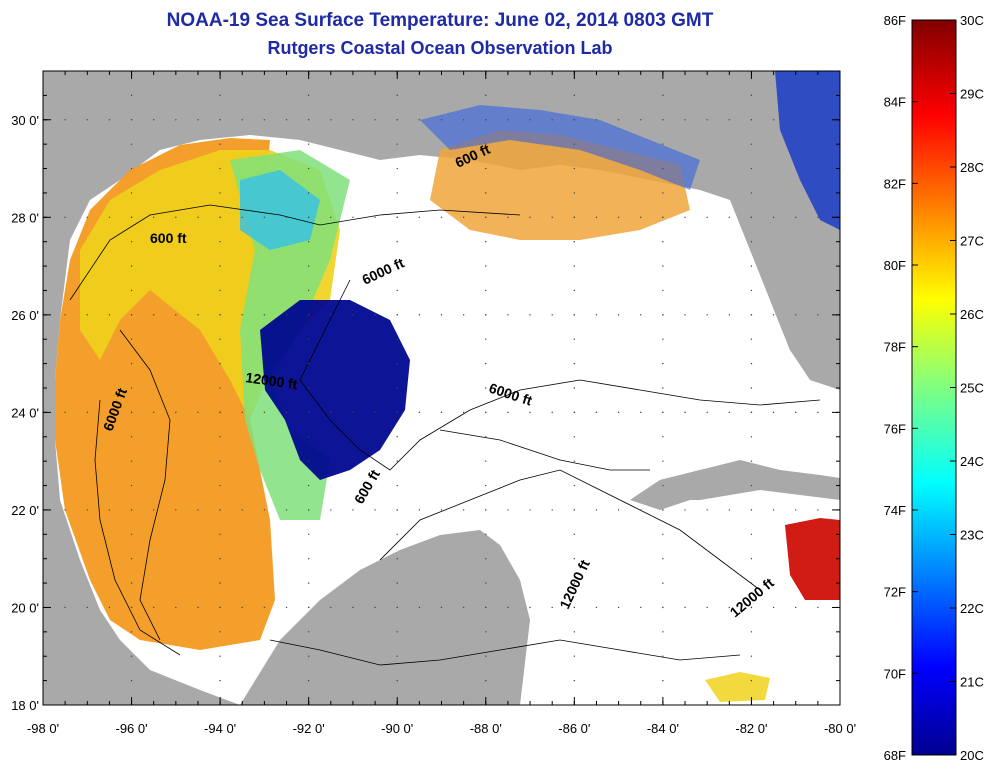  I want to click on yucatan-peninsula, so click(385, 617).